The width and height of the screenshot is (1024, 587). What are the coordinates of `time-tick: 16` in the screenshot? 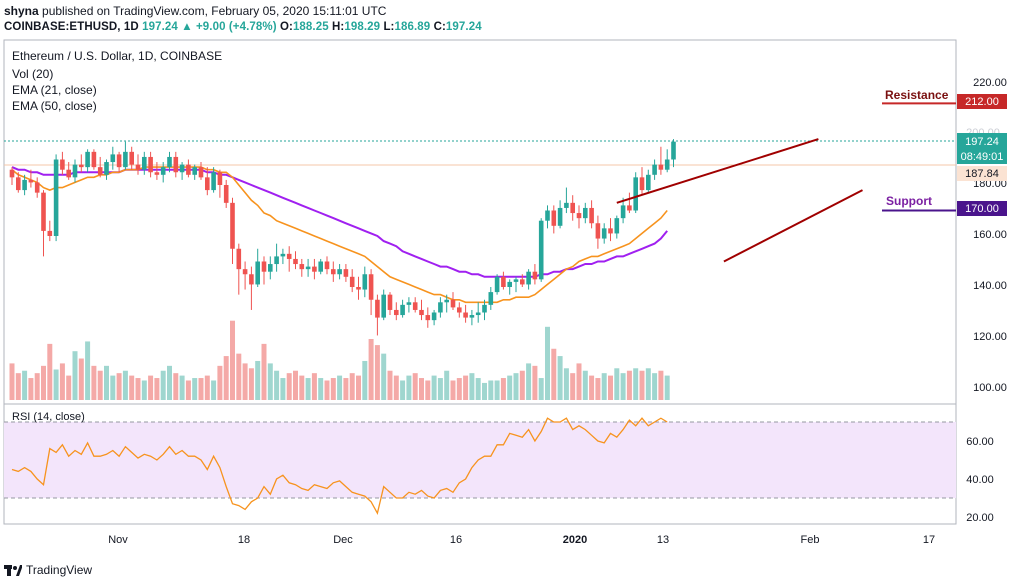 It's located at (456, 540).